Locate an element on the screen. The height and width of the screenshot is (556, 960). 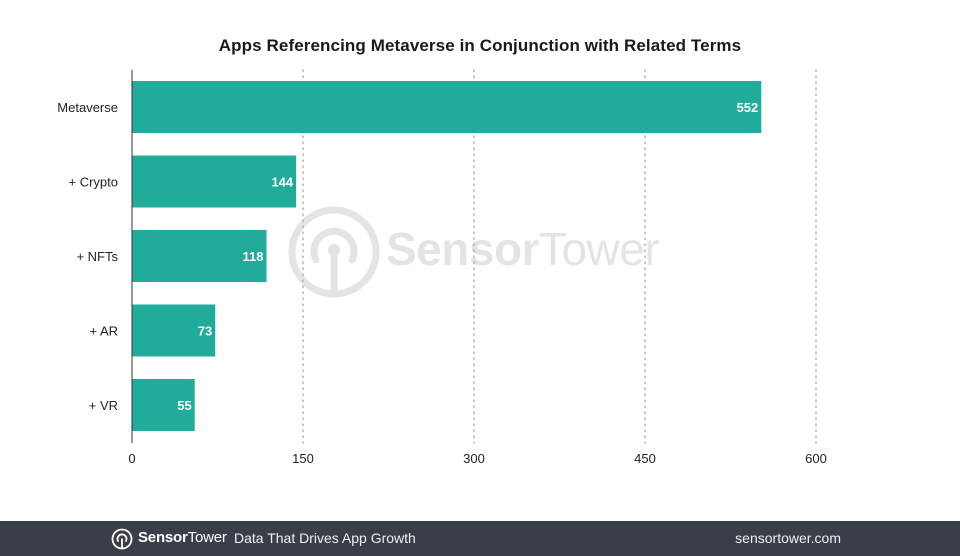
data-label: 55 is located at coordinates (184, 405).